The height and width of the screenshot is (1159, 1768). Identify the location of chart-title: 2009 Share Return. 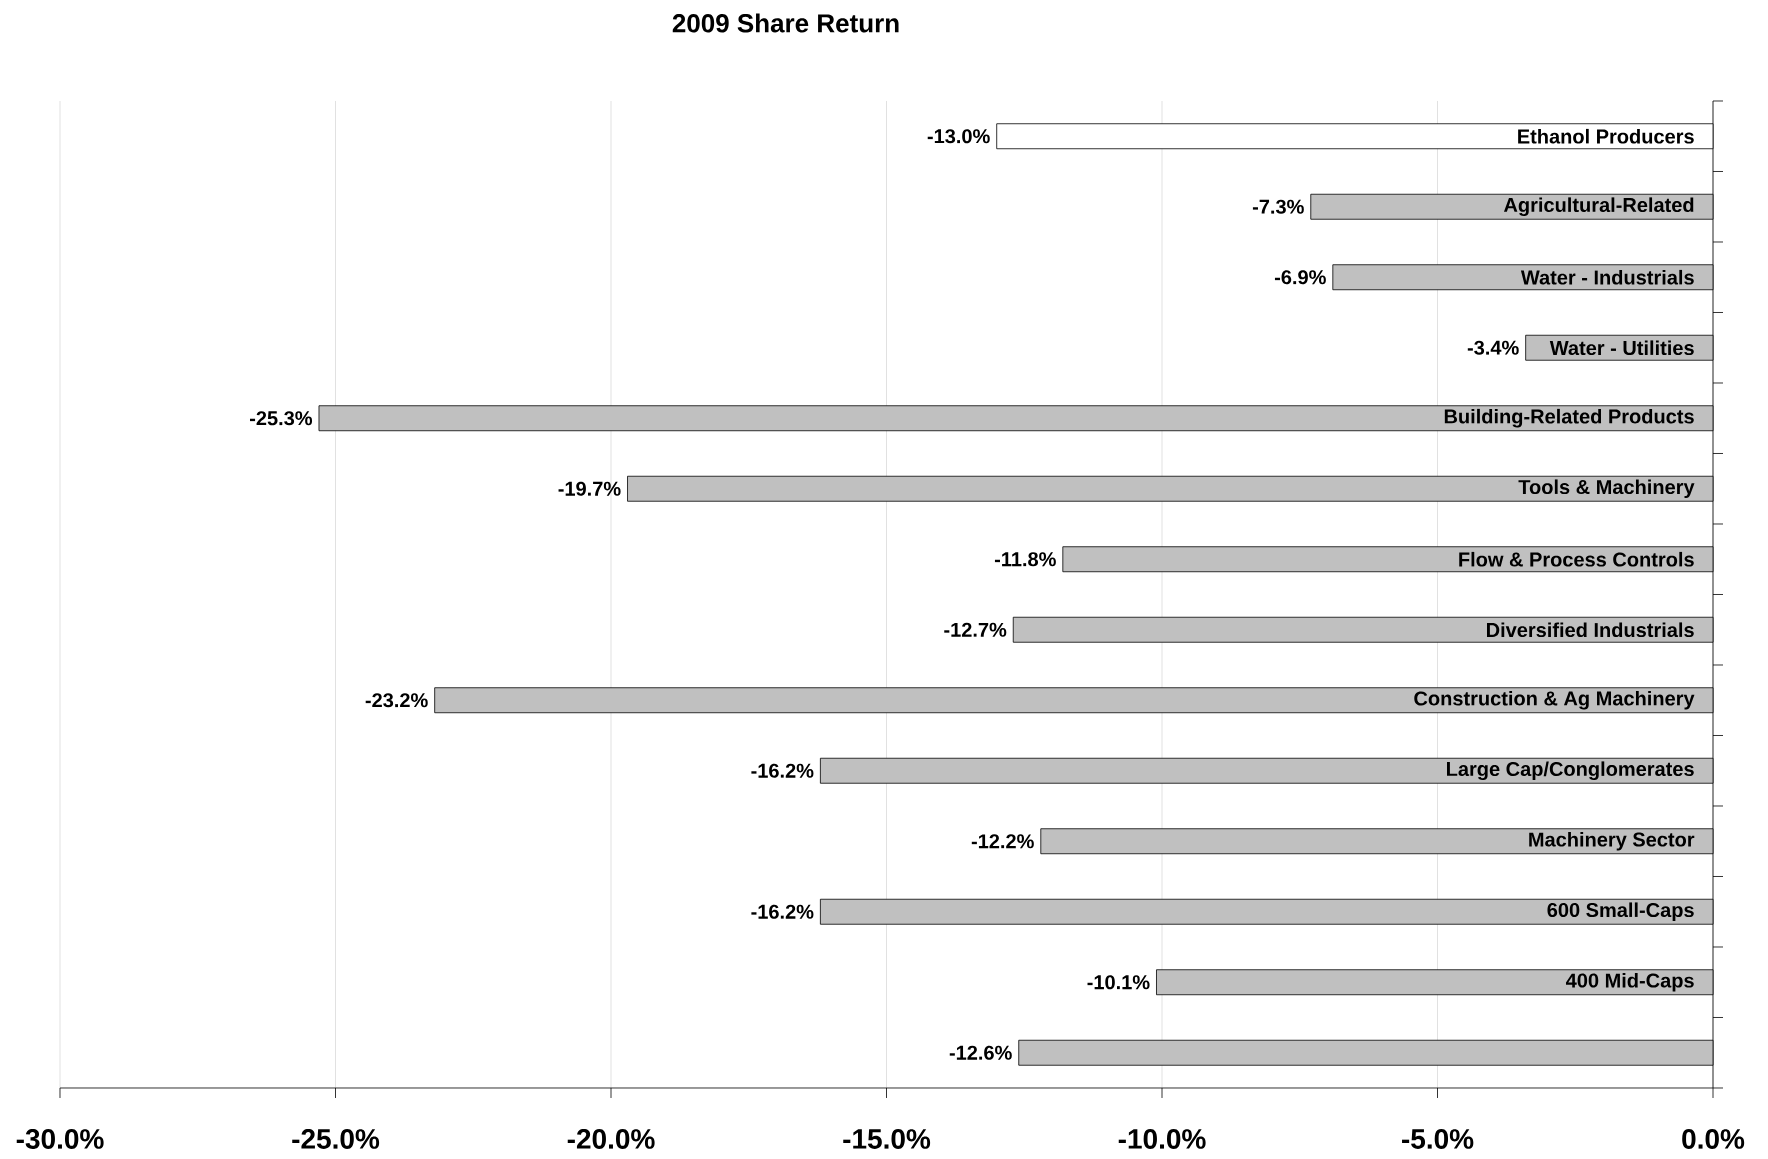
(785, 23).